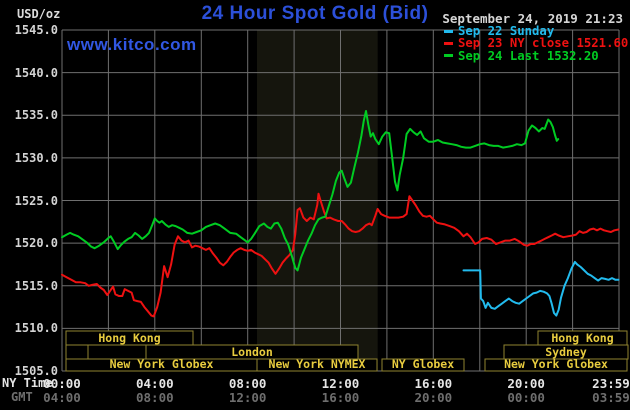 The image size is (630, 410). What do you see at coordinates (22, 397) in the screenshot?
I see `gmt-axis-label: GMT` at bounding box center [22, 397].